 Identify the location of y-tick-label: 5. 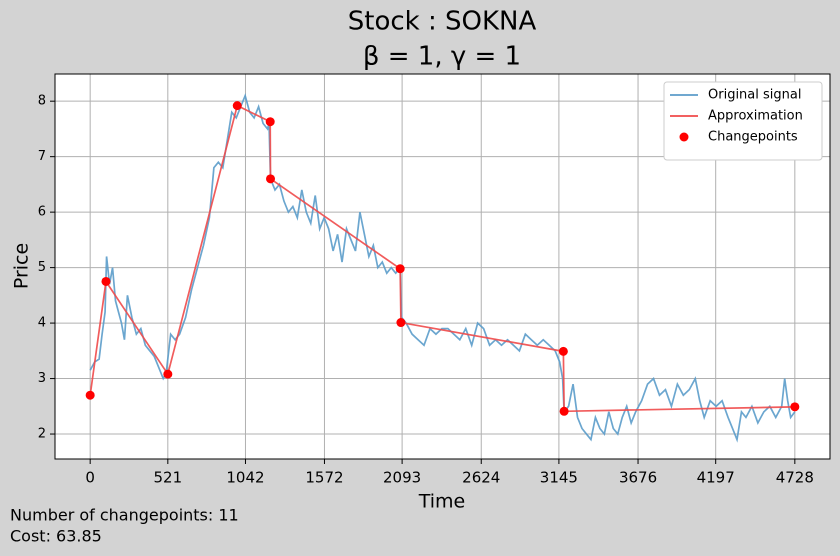
(42, 267).